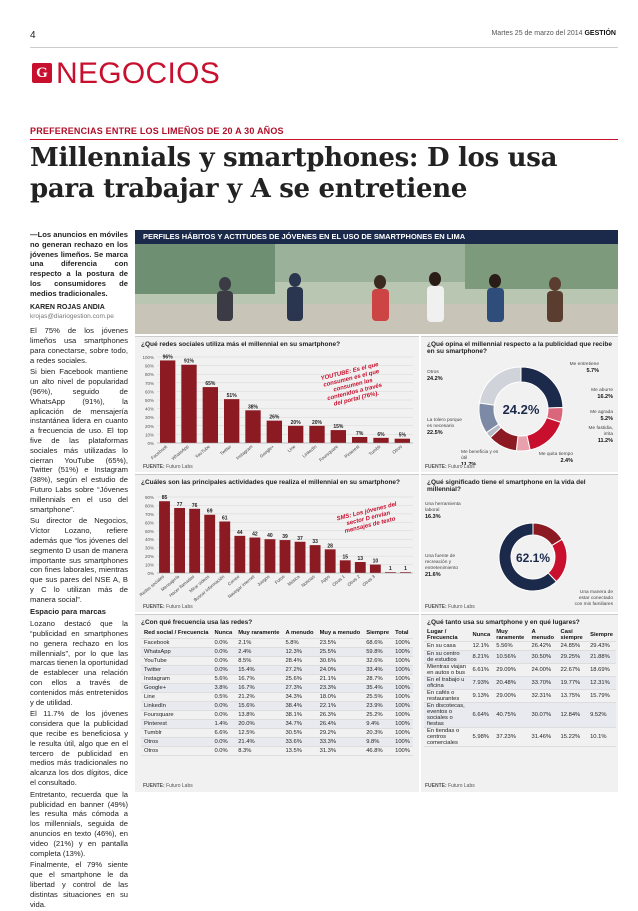 This screenshot has width=638, height=911. Describe the element at coordinates (468, 463) in the screenshot. I see `pie-value-label: 11.7%` at that location.